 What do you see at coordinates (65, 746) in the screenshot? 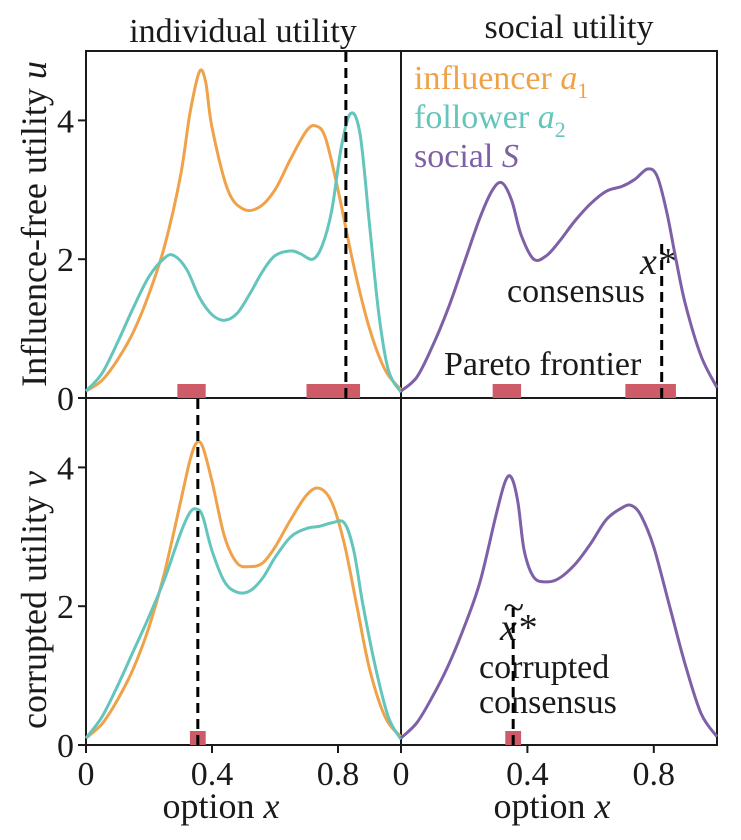
I see `ytick-label-bottom-left-0: 0` at bounding box center [65, 746].